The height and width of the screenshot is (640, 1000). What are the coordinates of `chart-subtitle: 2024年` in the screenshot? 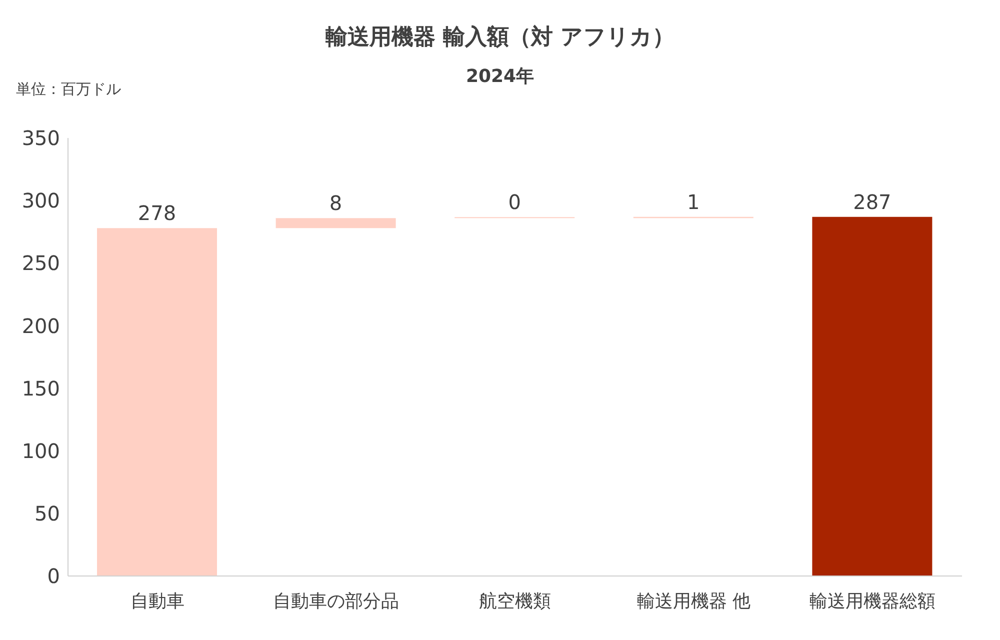 It's located at (500, 76).